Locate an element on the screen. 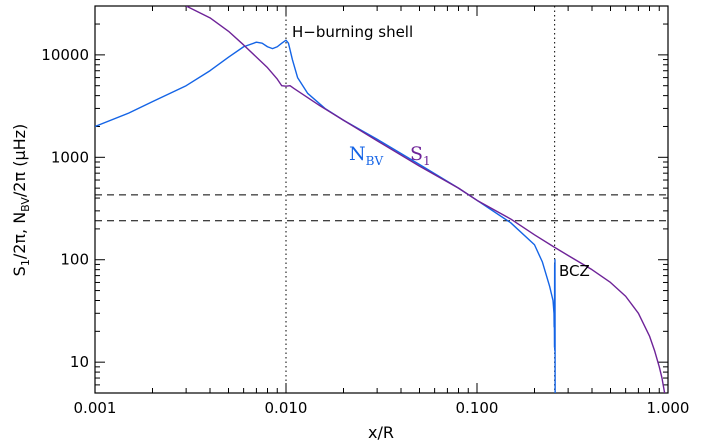 This screenshot has height=444, width=713. y-tick-label: 1000 is located at coordinates (70, 157).